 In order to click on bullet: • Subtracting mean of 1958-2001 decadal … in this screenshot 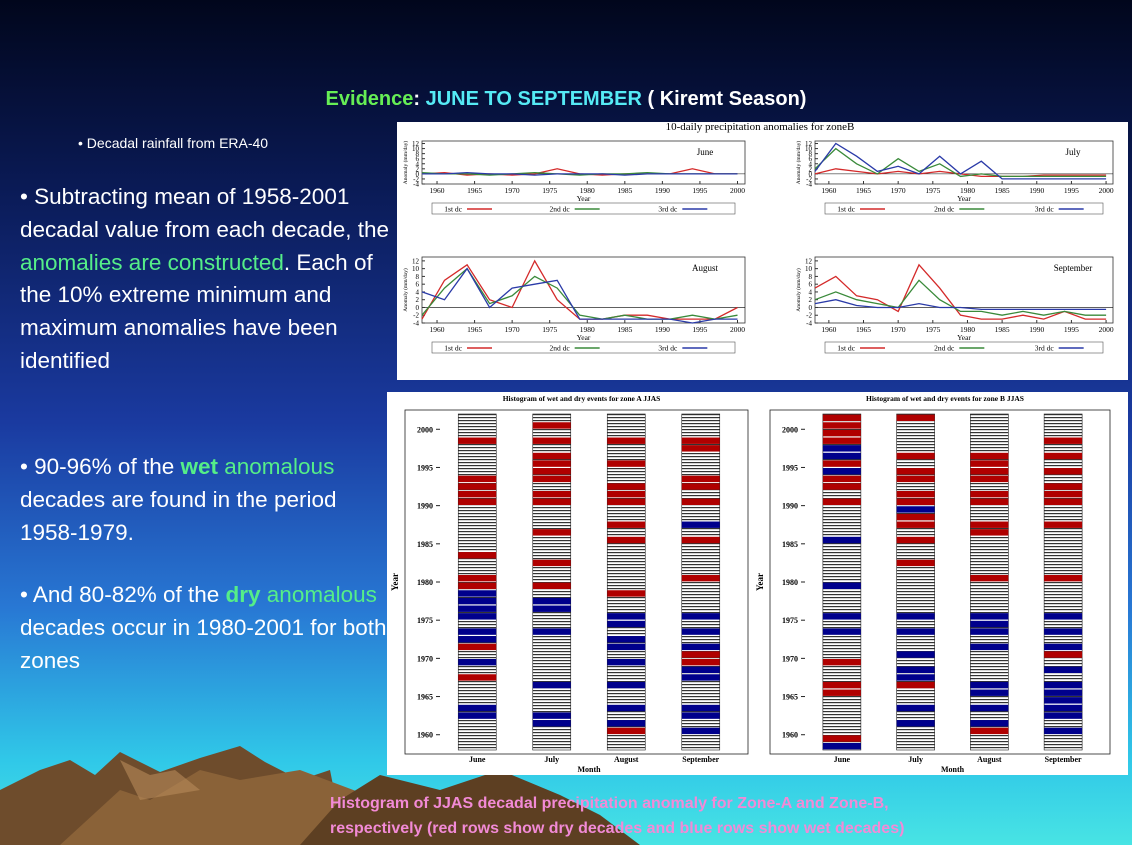, I will do `click(205, 279)`.